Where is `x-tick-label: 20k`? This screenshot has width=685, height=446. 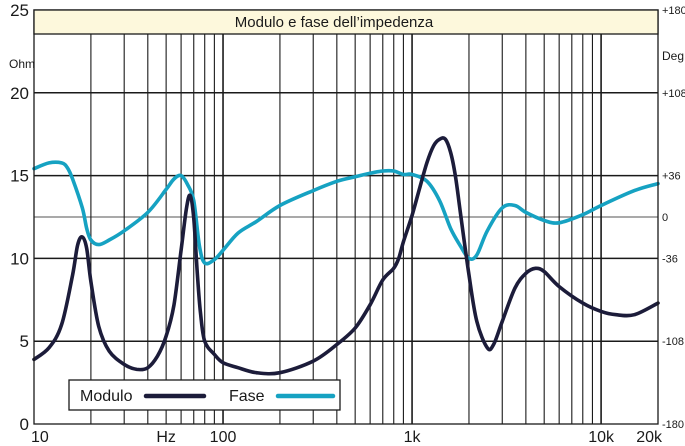 x-tick-label: 20k is located at coordinates (649, 437).